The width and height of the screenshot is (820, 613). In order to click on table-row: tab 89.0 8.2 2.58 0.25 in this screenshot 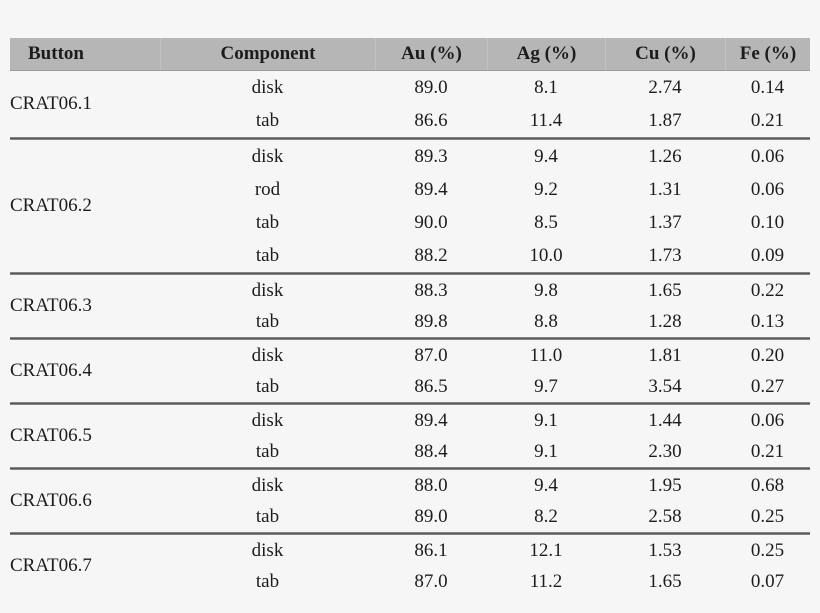, I will do `click(485, 516)`.